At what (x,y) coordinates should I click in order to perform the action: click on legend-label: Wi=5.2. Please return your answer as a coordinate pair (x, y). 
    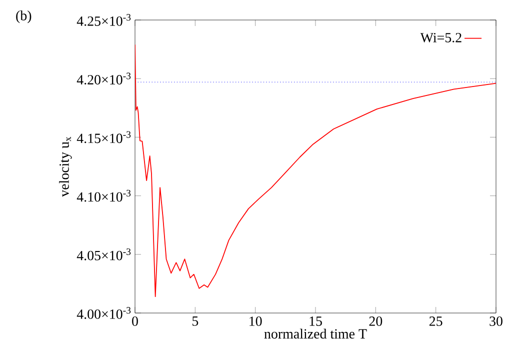
    Looking at the image, I should click on (441, 37).